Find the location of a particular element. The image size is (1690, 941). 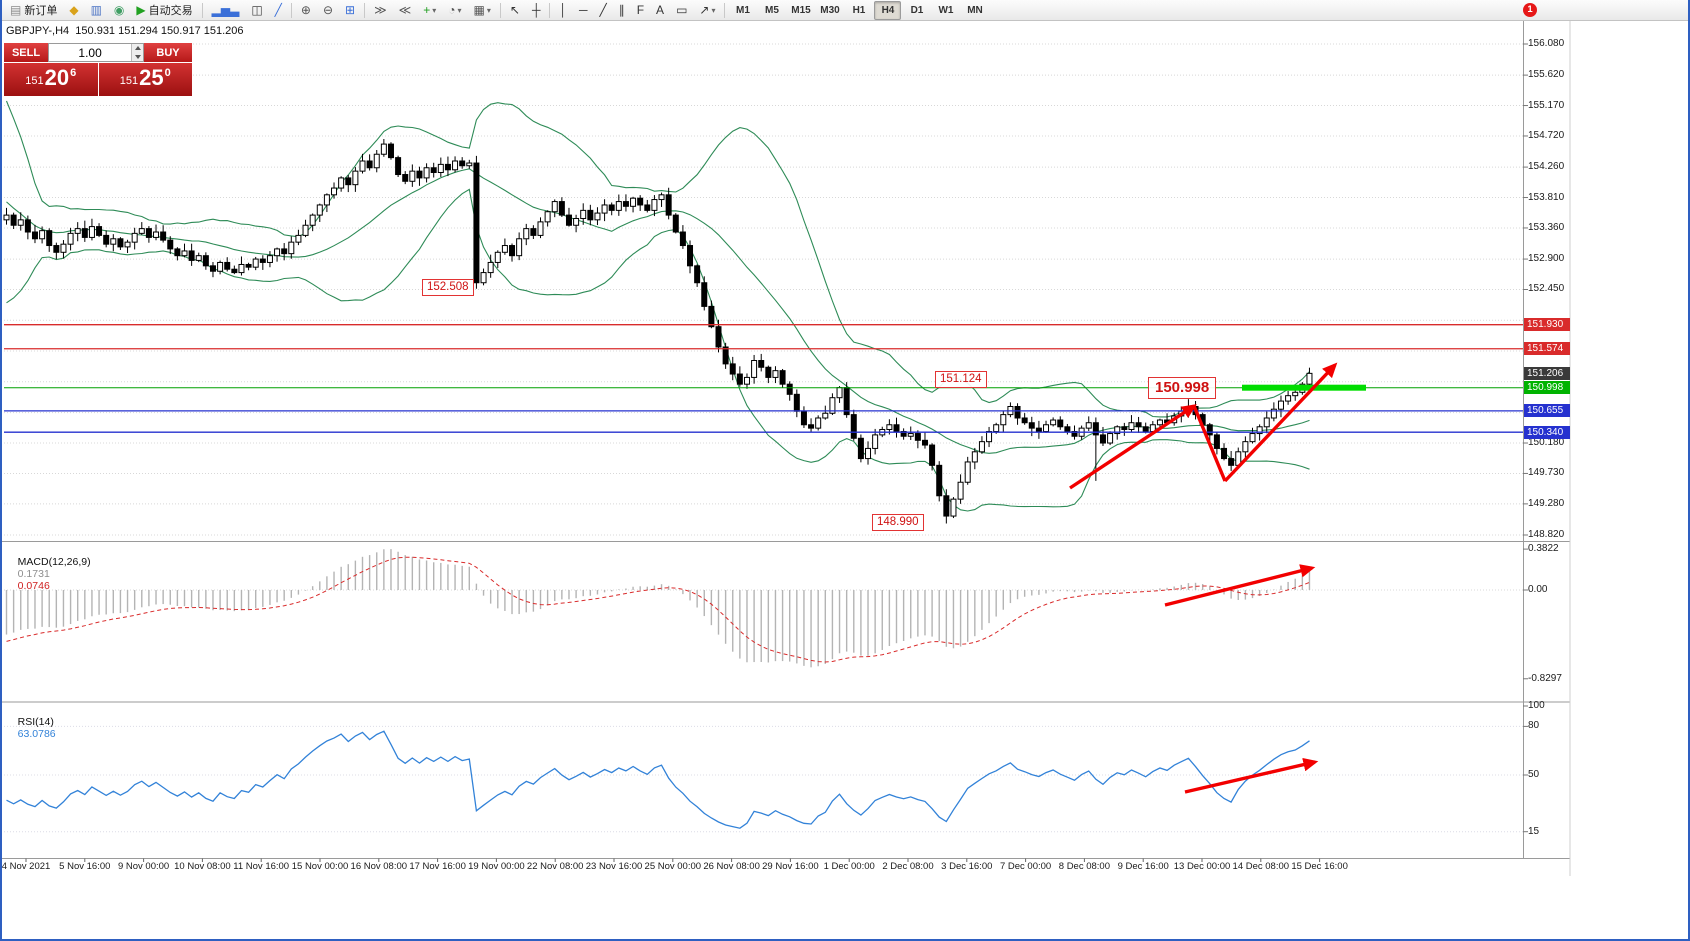

sell-price-small: 151 is located at coordinates (34, 81).